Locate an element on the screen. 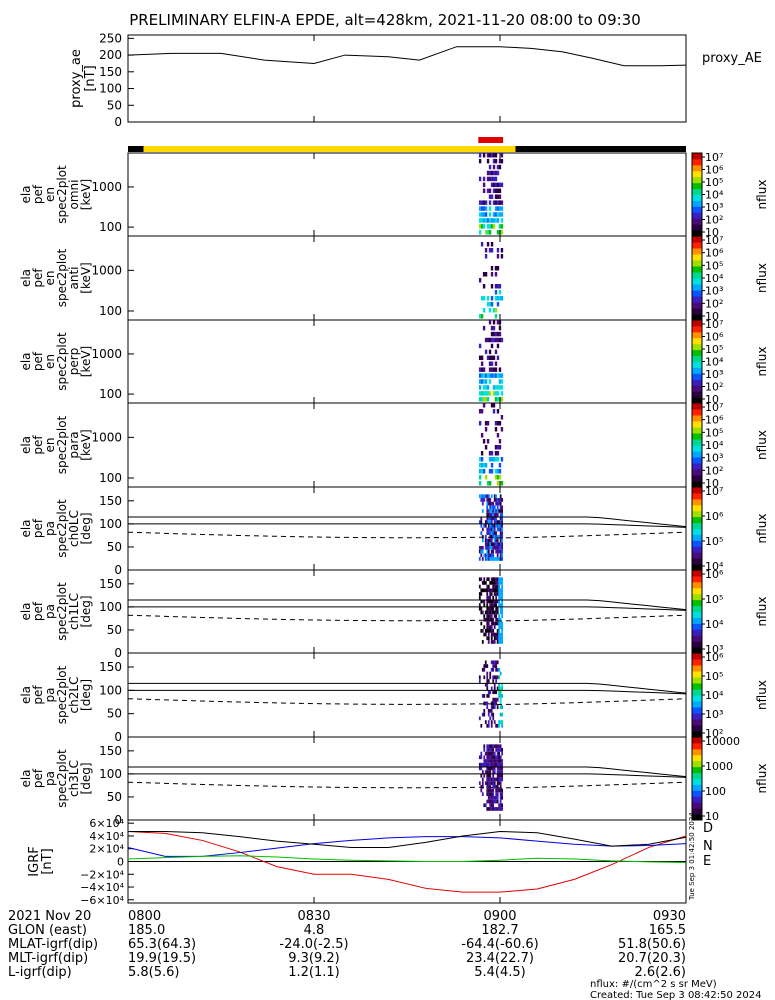 This screenshot has height=1000, width=775. colorbar-tick-label: 10 is located at coordinates (712, 816).